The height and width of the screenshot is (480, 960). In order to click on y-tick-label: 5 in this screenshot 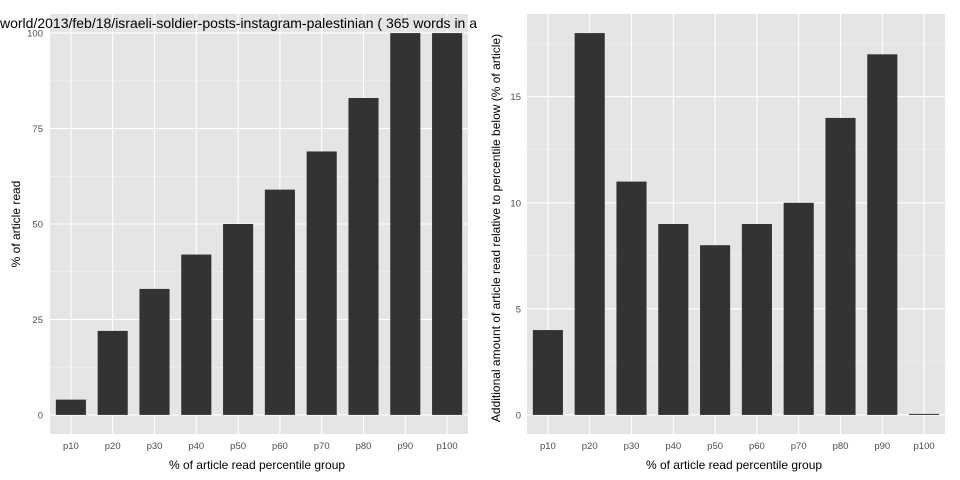, I will do `click(518, 309)`.